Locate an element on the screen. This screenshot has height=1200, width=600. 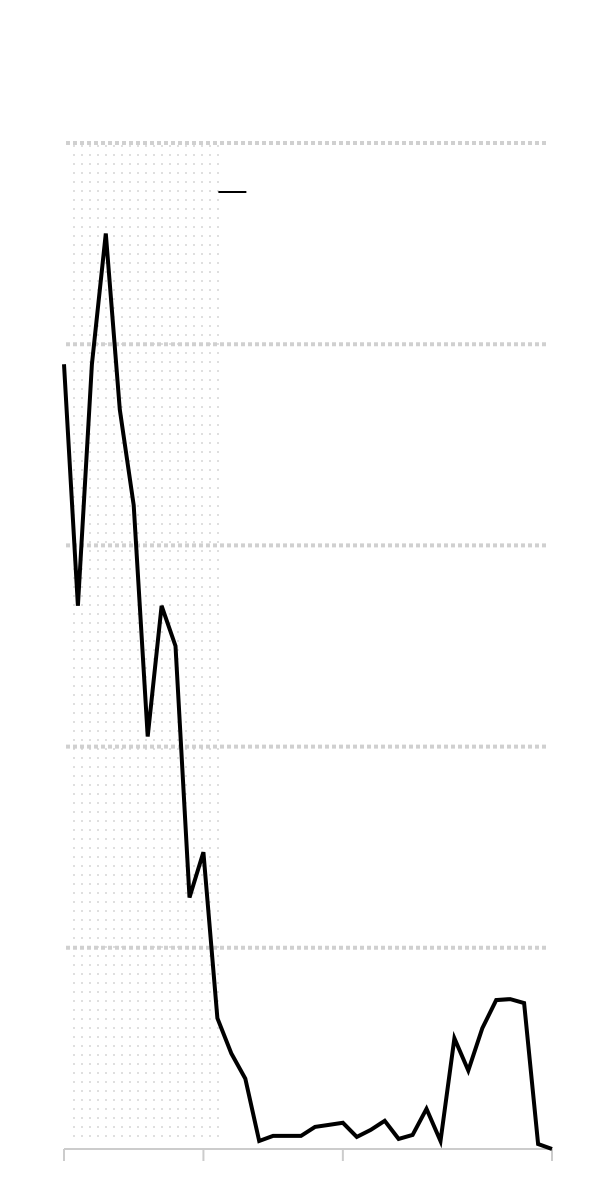
x-axis is located at coordinates (308, 1154).